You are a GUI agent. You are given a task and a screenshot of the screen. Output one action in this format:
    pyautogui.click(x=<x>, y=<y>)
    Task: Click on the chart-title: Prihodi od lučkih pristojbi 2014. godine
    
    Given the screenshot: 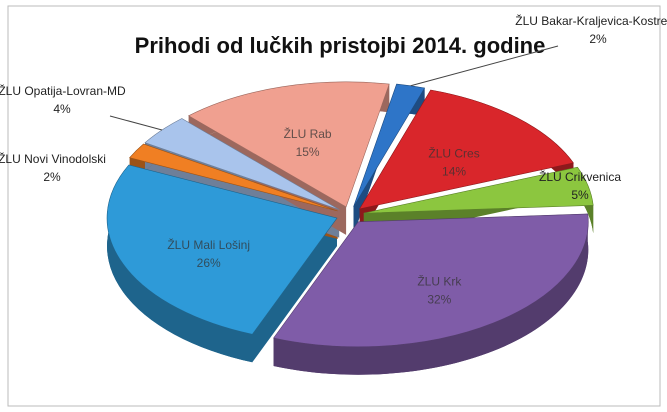 What is the action you would take?
    pyautogui.click(x=340, y=45)
    